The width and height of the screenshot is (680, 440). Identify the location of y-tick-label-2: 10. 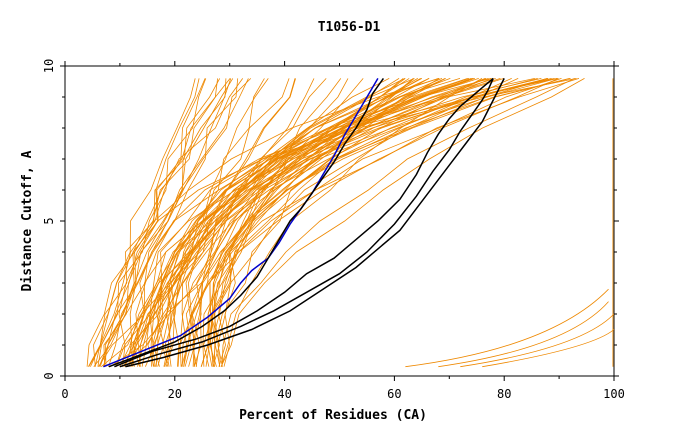
(49, 66).